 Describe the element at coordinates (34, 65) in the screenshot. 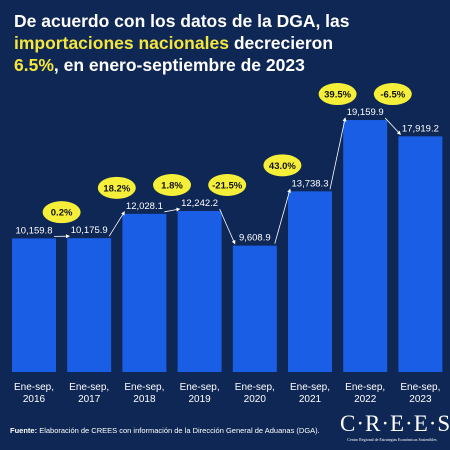

I see `title-highlight-percent: 6.5%` at that location.